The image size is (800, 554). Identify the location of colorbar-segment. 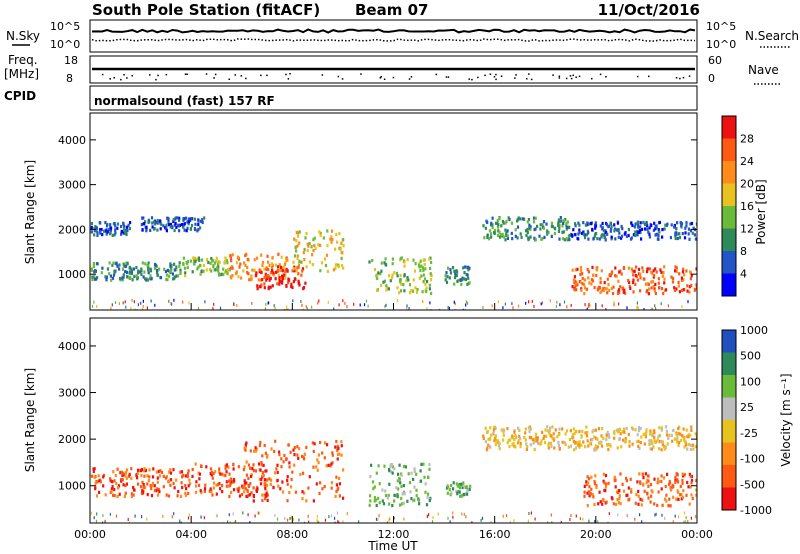
(729, 172).